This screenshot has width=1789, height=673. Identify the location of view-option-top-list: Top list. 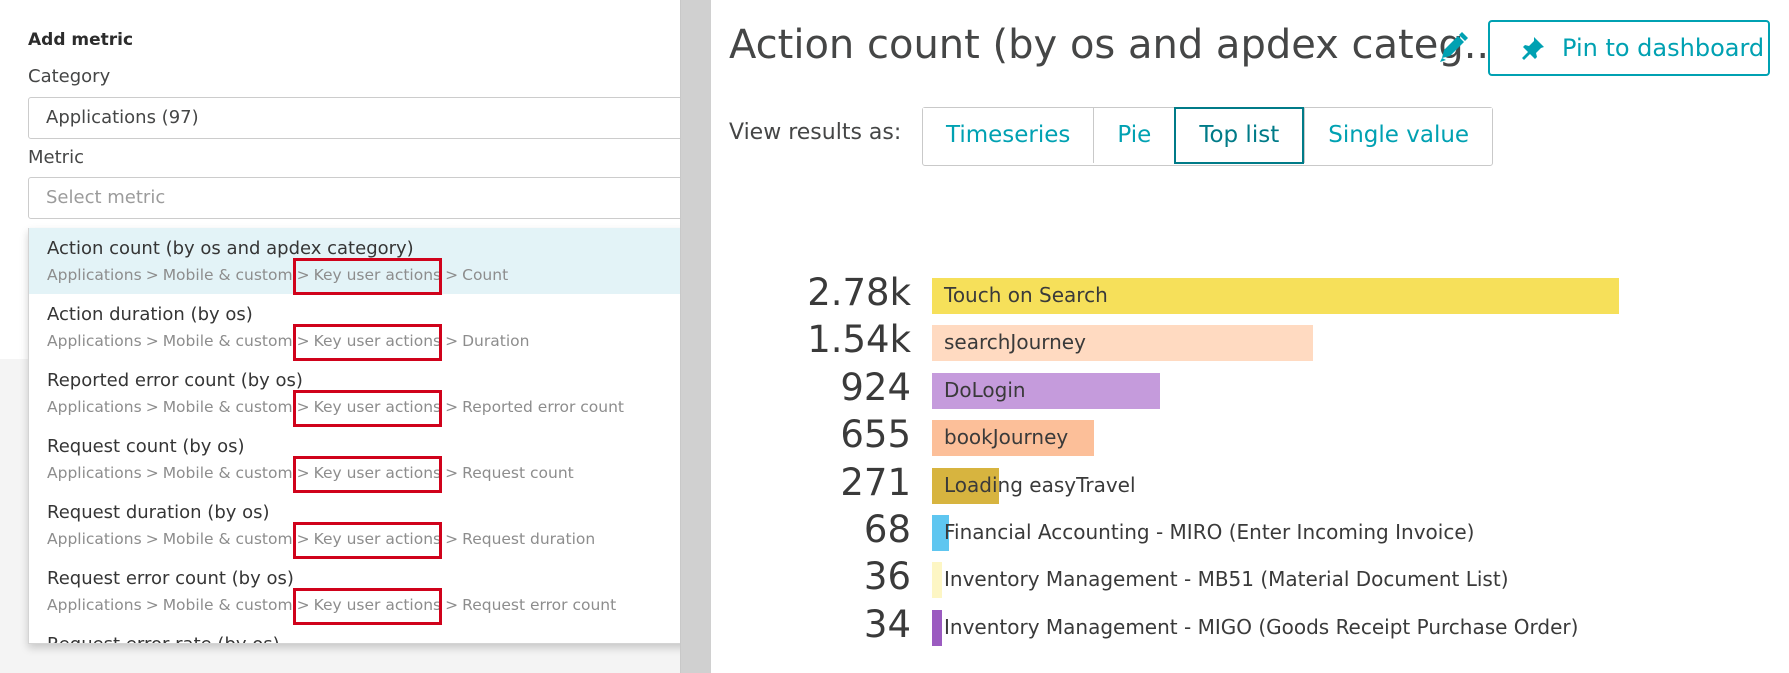
(1239, 135).